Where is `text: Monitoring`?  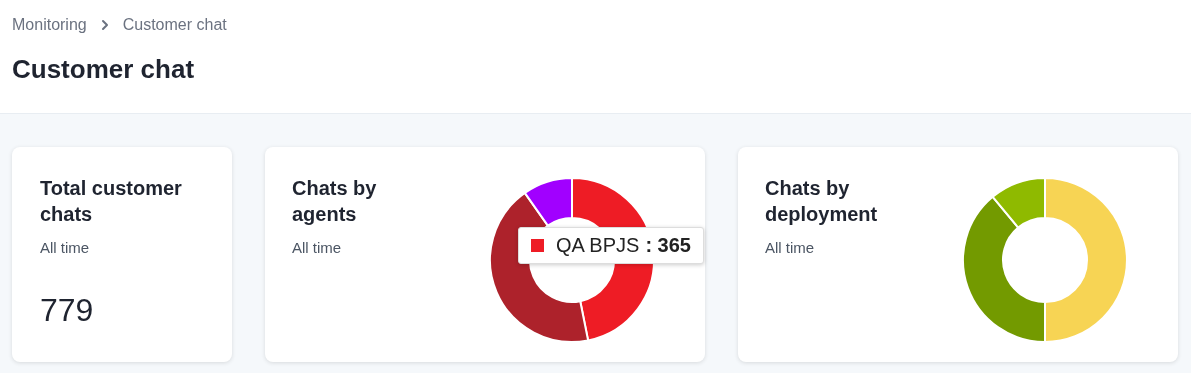 text: Monitoring is located at coordinates (49, 25).